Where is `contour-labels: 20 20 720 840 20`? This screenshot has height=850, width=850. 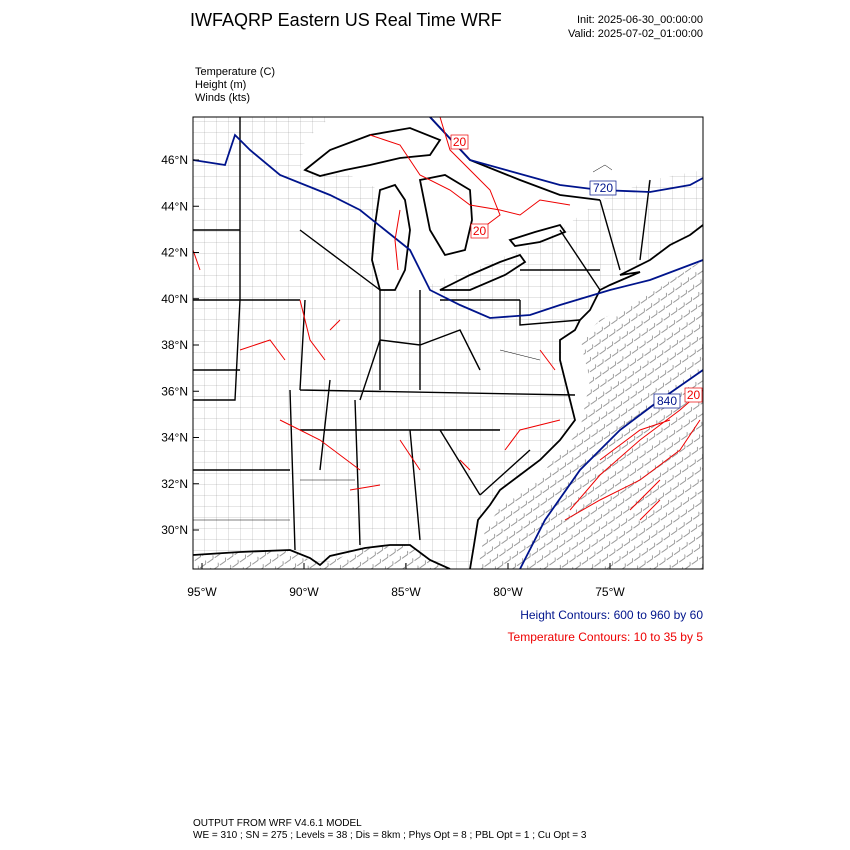
contour-labels: 20 20 720 840 20 is located at coordinates (576, 271).